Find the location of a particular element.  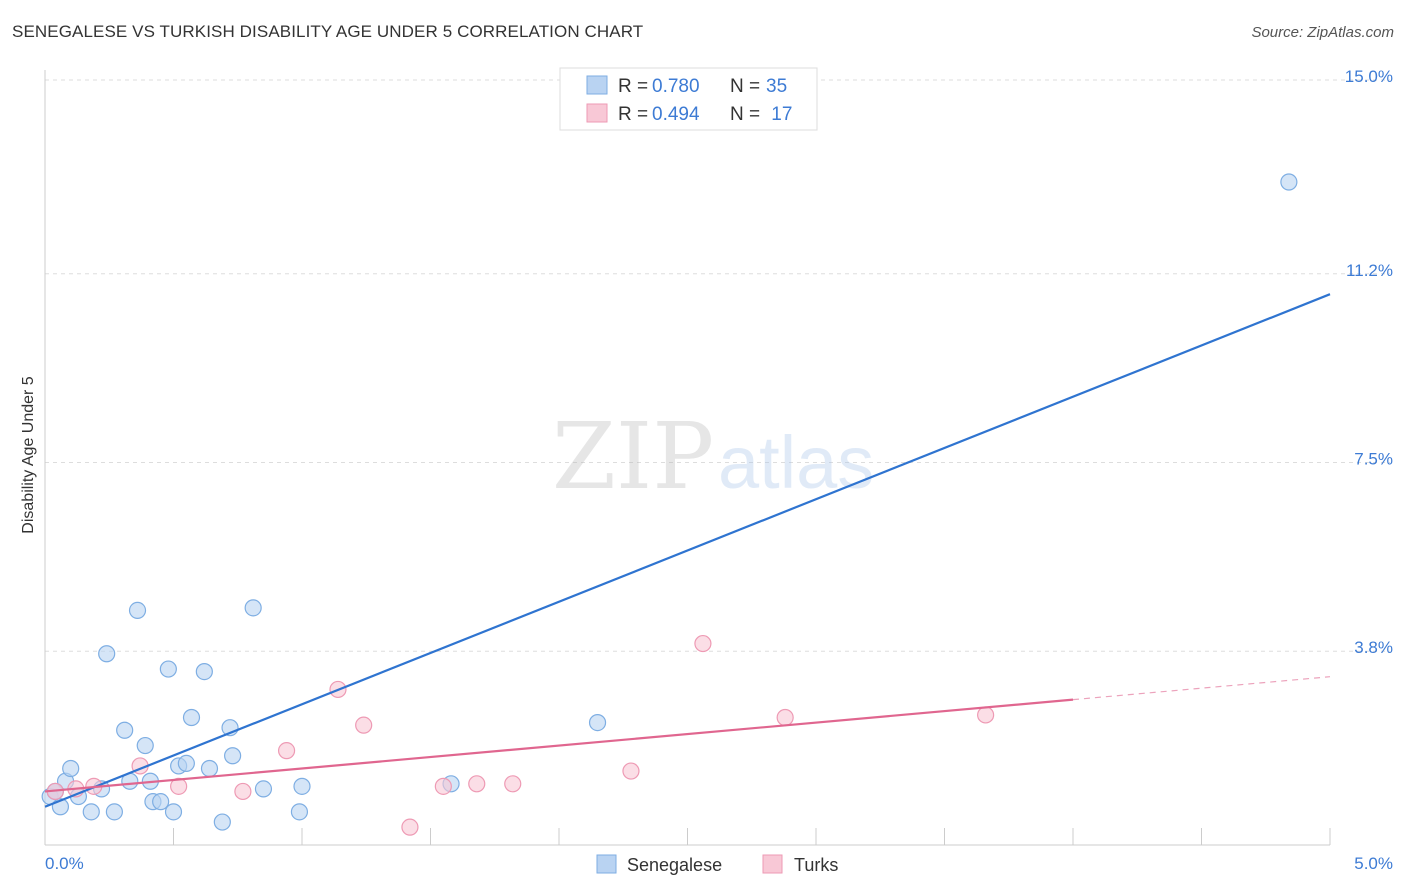

turks-trend-line is located at coordinates (559, 745).